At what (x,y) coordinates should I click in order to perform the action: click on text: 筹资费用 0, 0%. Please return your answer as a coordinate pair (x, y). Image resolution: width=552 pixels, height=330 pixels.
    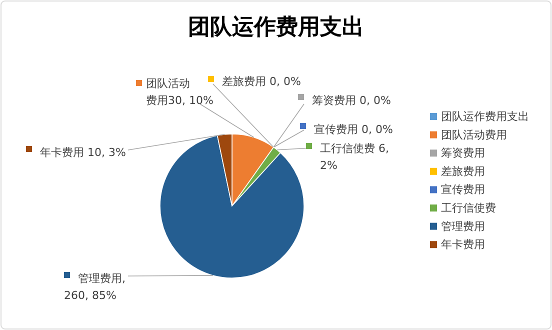
    Looking at the image, I should click on (351, 100).